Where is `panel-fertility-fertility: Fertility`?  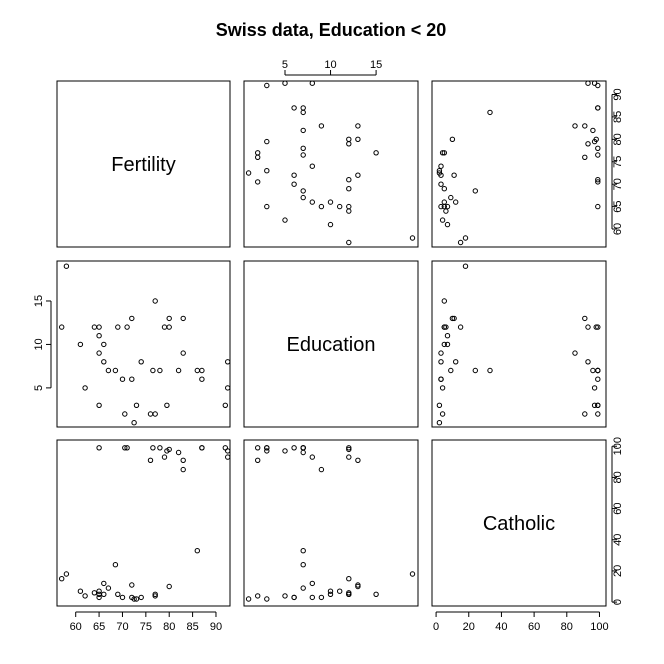 panel-fertility-fertility: Fertility is located at coordinates (143, 164).